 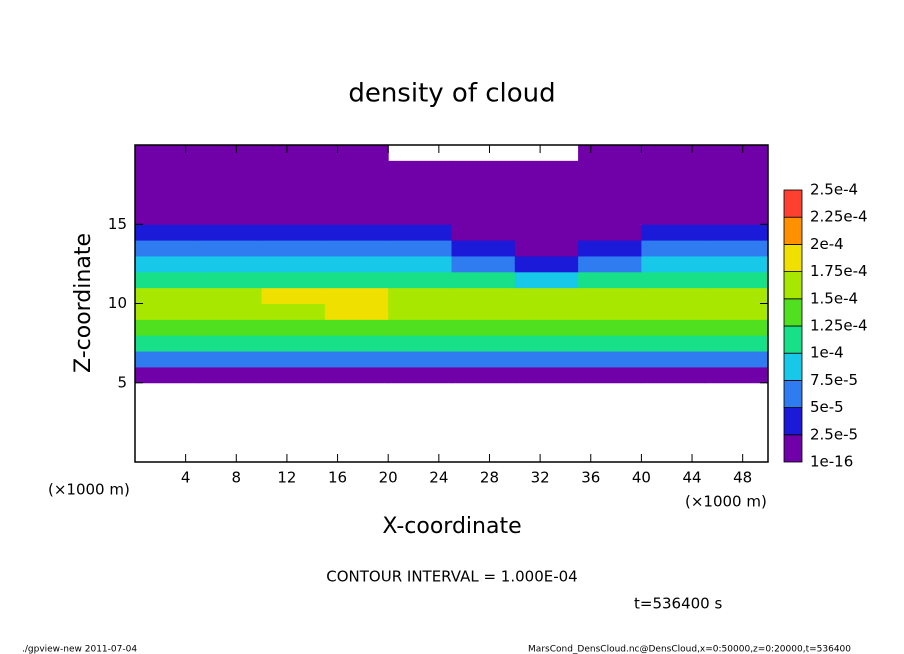 What do you see at coordinates (834, 190) in the screenshot?
I see `colorbar-label: 2.5e-4` at bounding box center [834, 190].